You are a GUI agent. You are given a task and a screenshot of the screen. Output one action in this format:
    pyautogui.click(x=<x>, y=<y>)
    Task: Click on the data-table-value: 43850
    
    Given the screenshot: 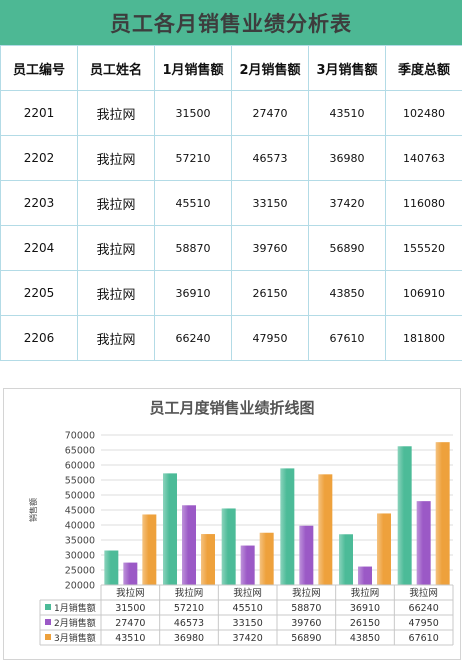 What is the action you would take?
    pyautogui.click(x=365, y=638)
    